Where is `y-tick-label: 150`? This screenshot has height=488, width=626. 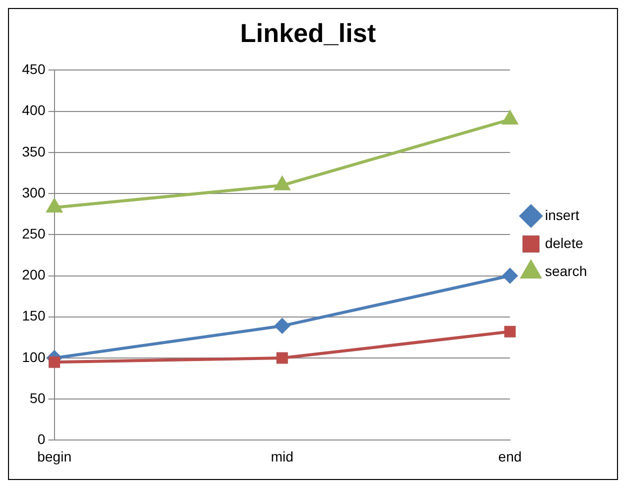 y-tick-label: 150 is located at coordinates (34, 316).